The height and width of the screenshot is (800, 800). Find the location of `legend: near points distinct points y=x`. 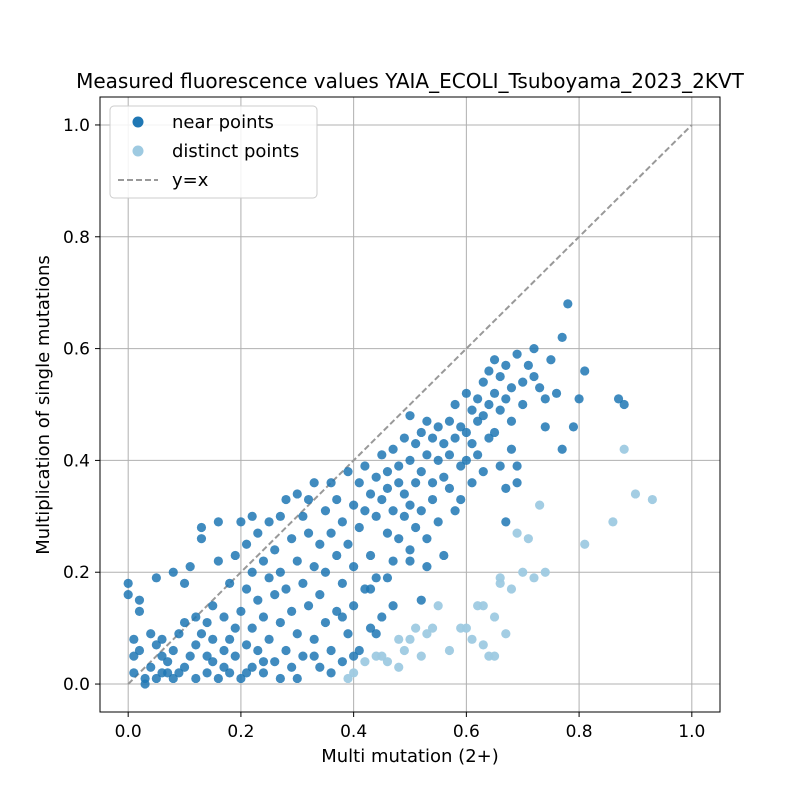

legend: near points distinct points y=x is located at coordinates (213, 152).